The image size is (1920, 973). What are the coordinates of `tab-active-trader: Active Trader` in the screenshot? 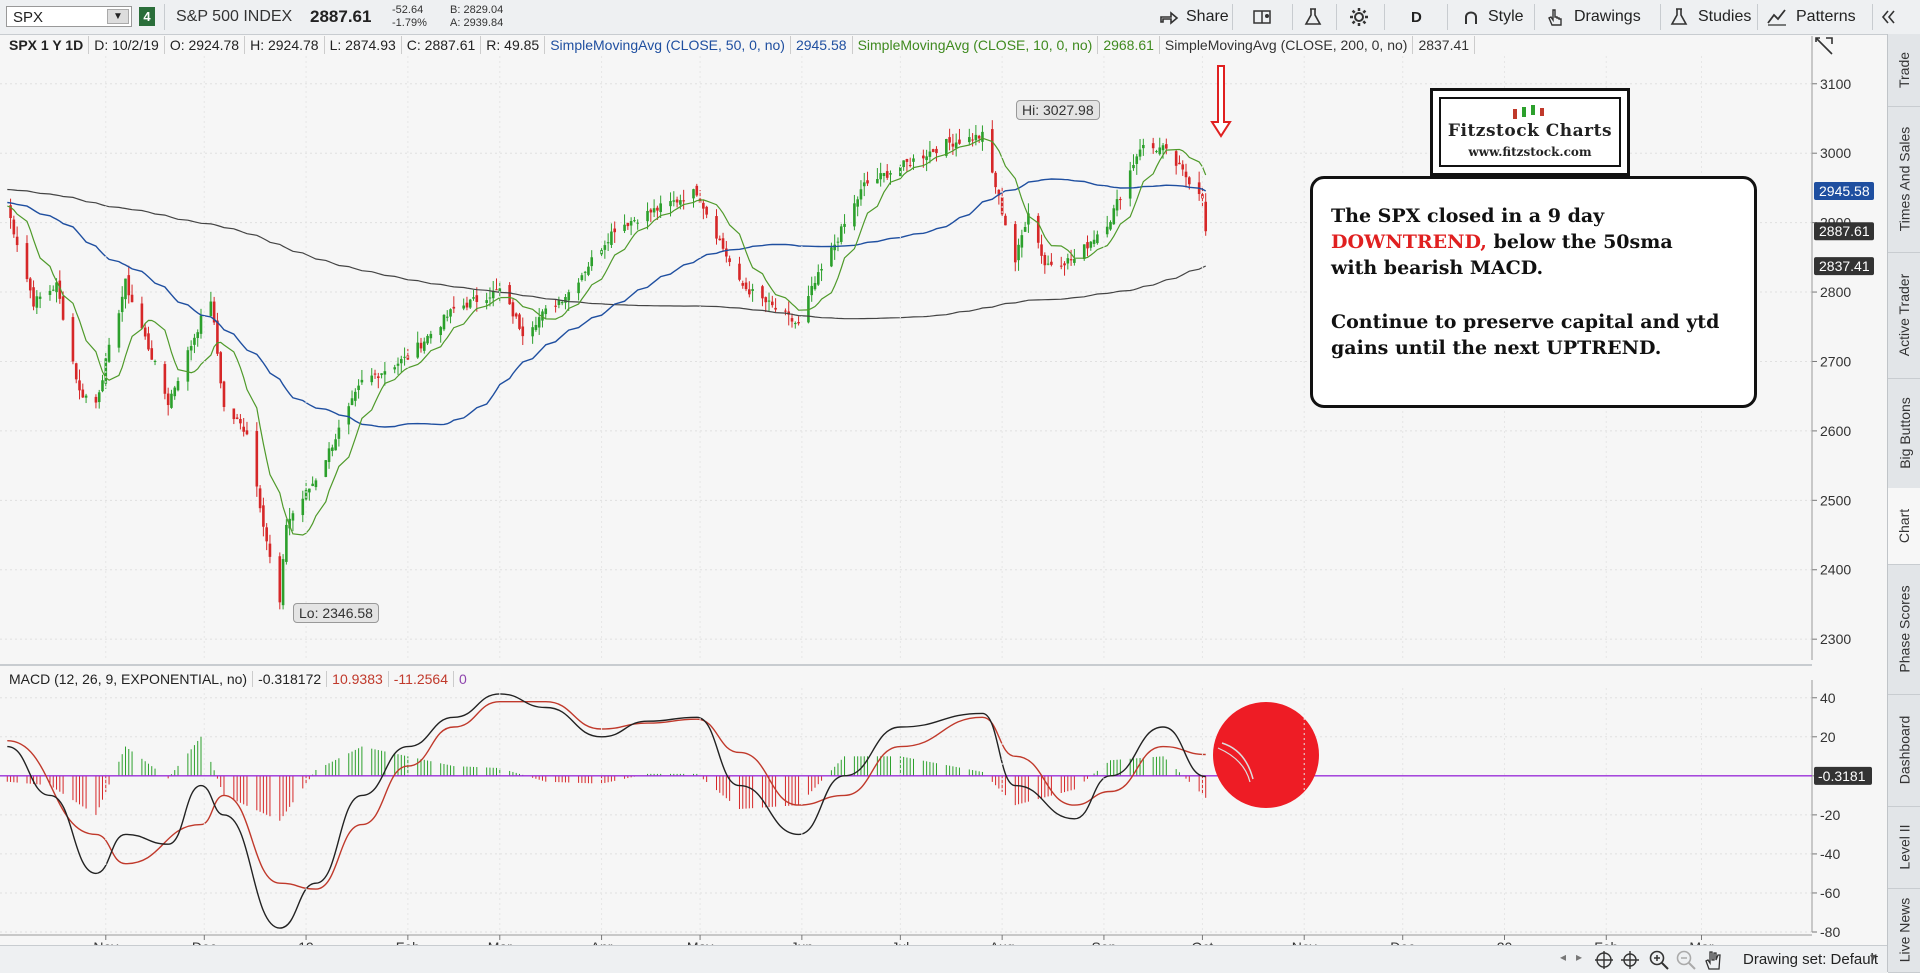 It's located at (1904, 315).